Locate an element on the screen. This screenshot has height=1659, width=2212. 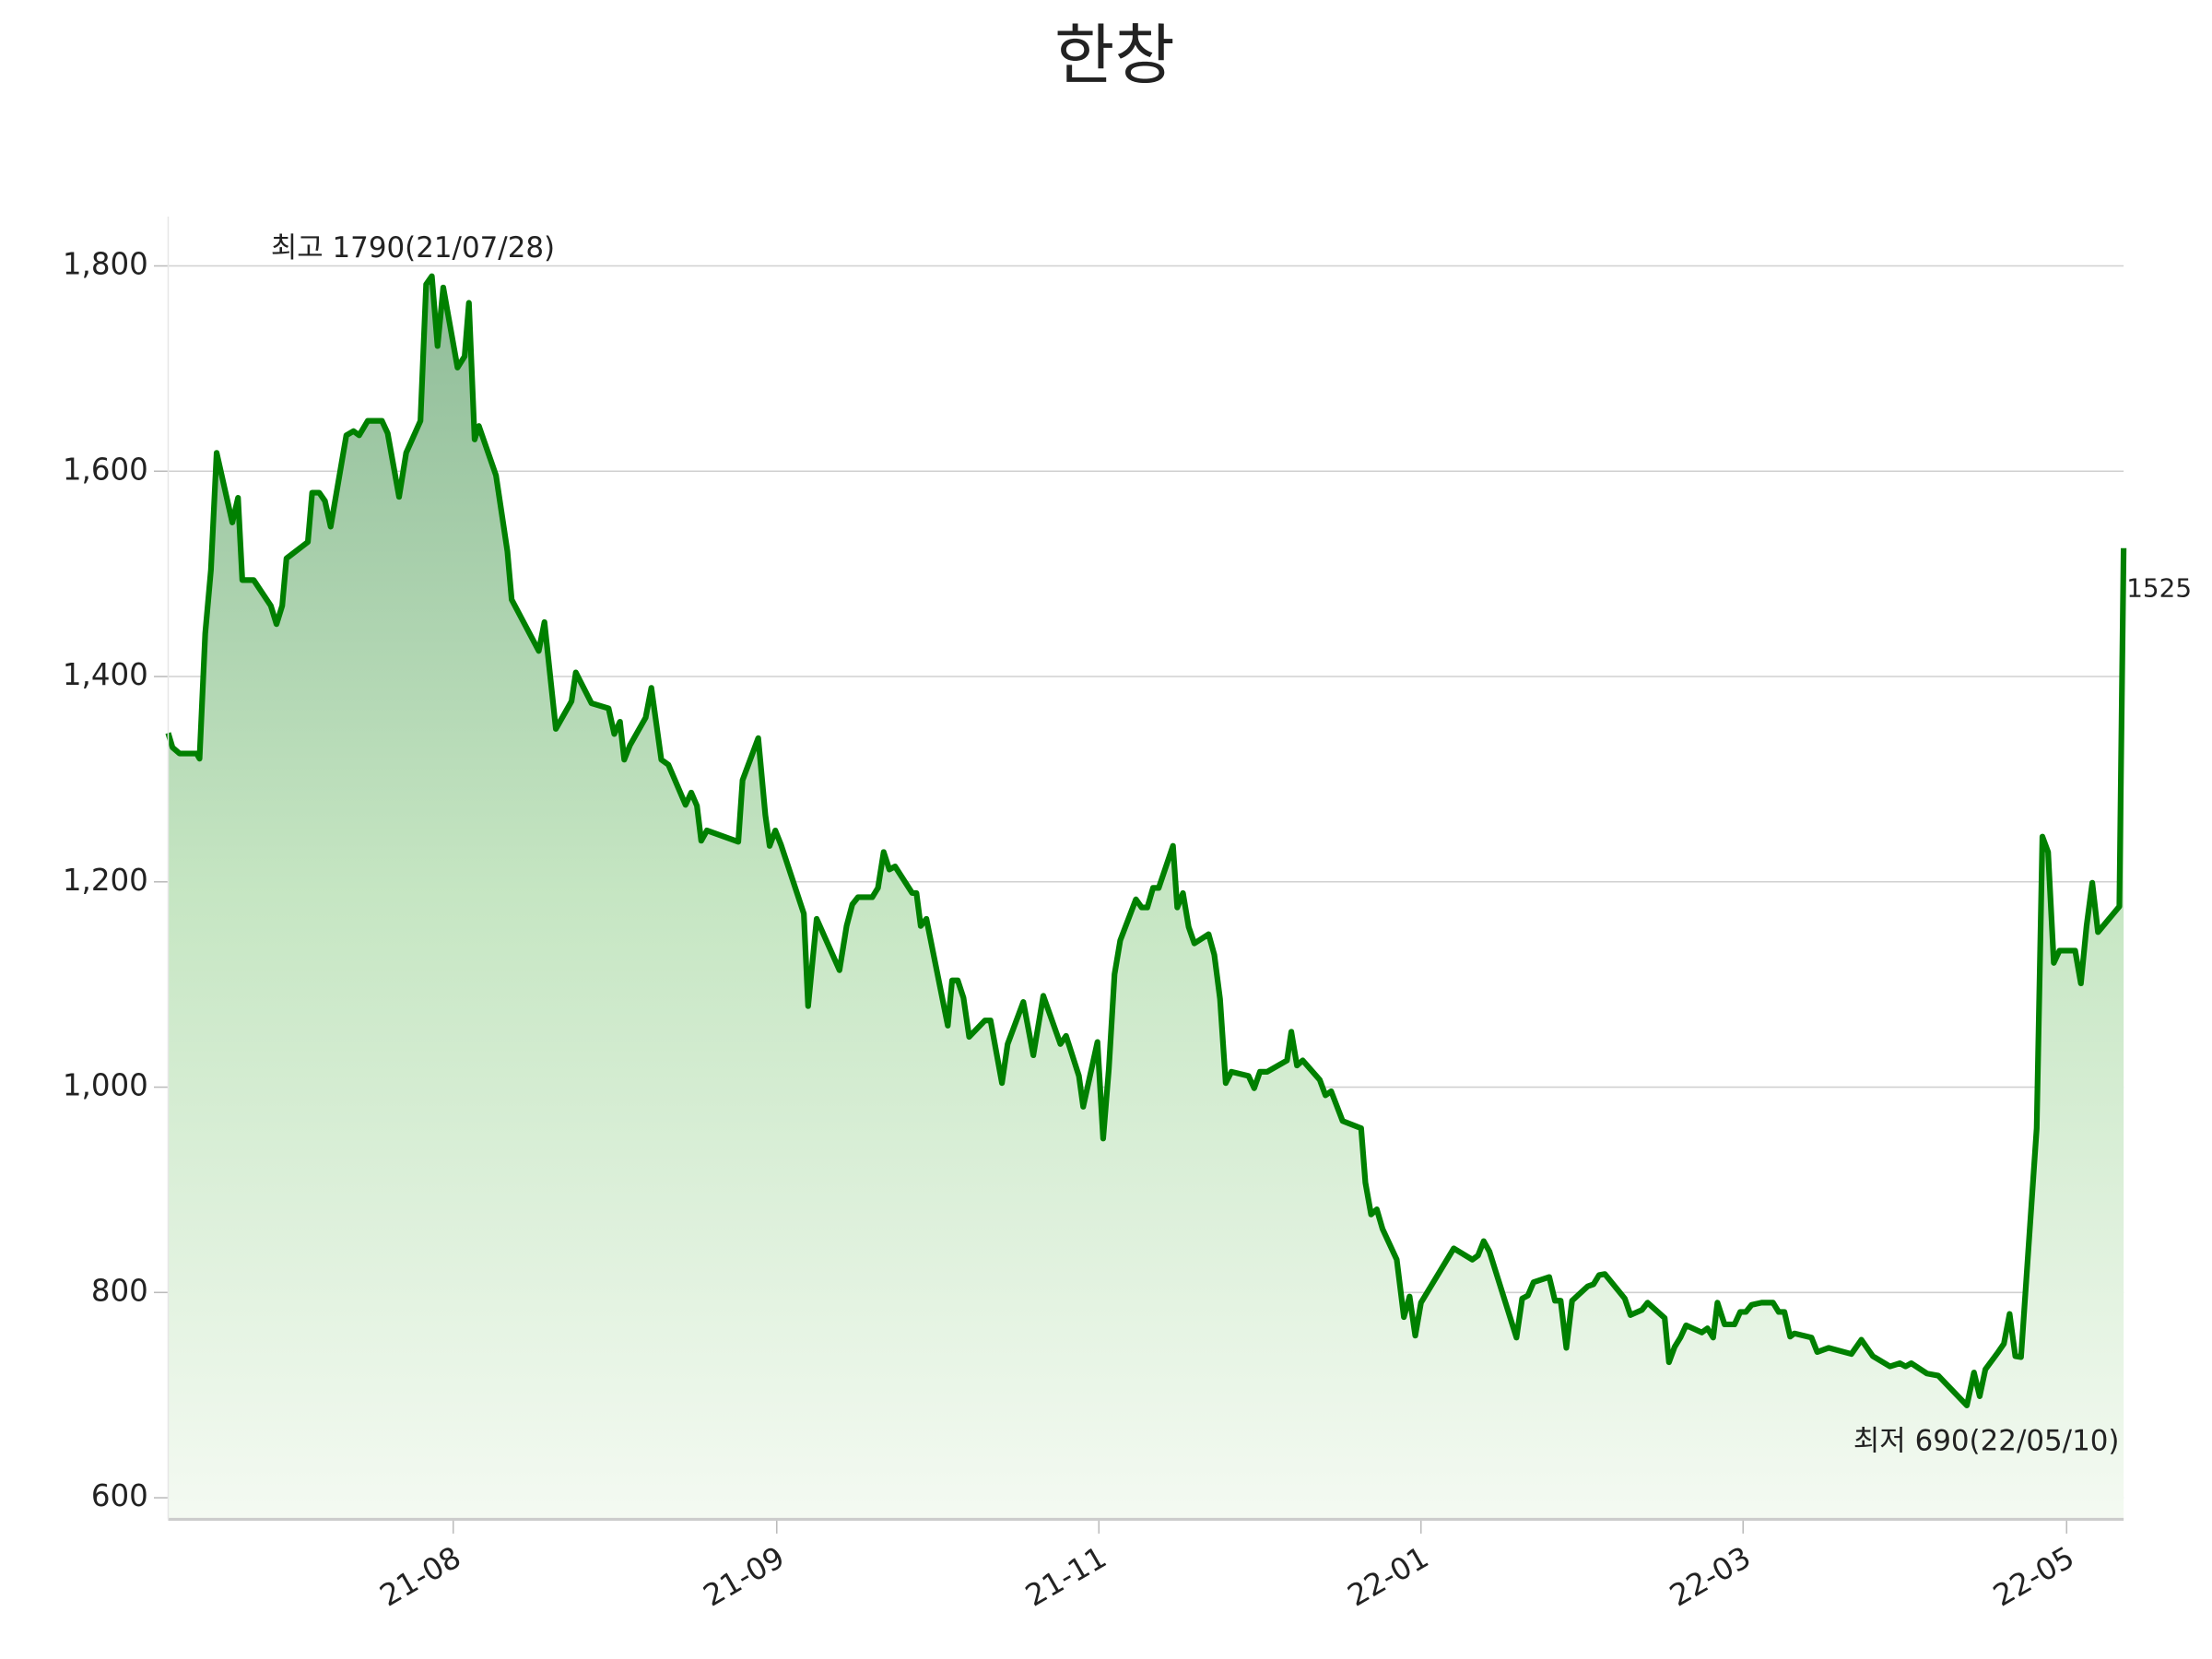
x-tick-label: 21-08 is located at coordinates (420, 1576).